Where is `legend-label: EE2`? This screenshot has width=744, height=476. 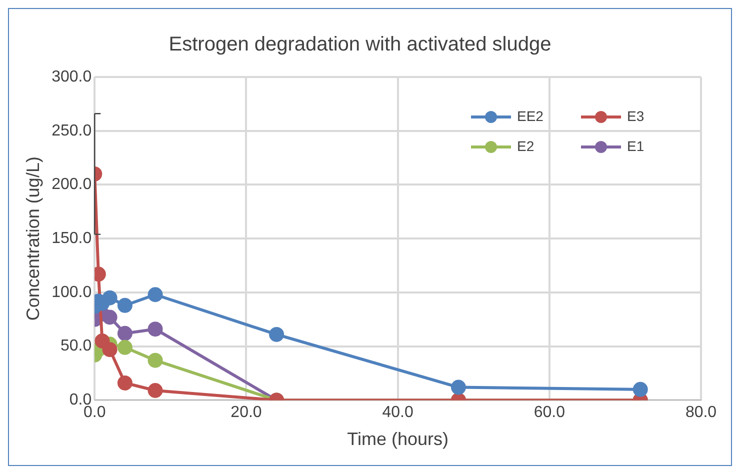 legend-label: EE2 is located at coordinates (530, 116).